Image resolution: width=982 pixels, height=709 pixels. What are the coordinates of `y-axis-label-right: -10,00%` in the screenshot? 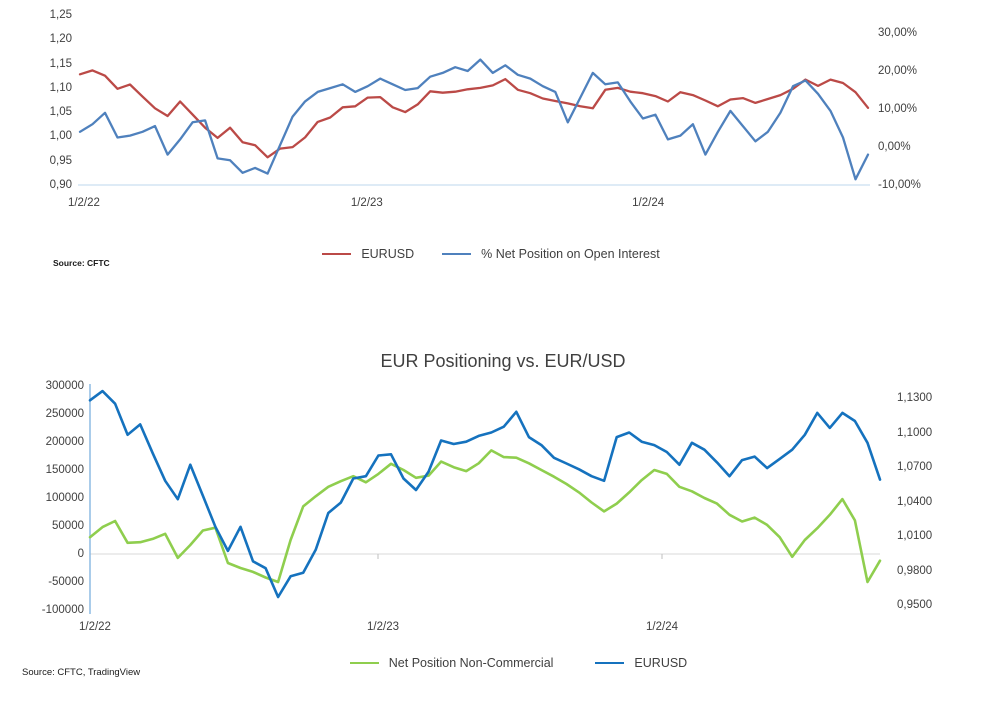 It's located at (899, 185).